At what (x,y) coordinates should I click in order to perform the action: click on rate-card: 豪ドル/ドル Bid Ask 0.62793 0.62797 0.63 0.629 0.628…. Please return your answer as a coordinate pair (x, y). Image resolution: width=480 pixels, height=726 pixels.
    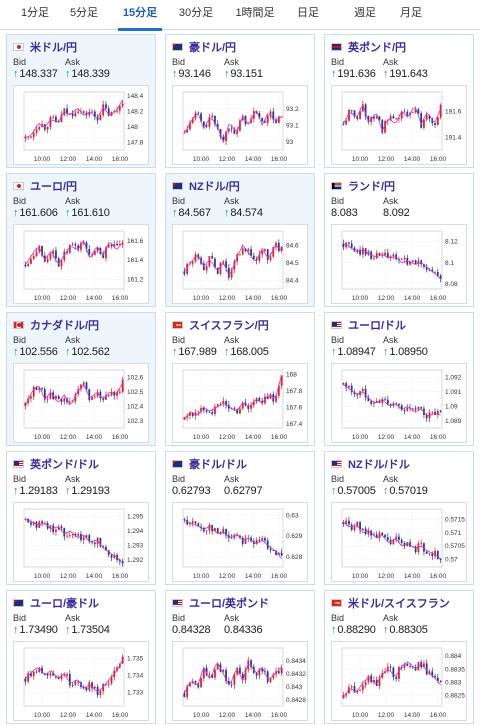
    Looking at the image, I should click on (240, 518).